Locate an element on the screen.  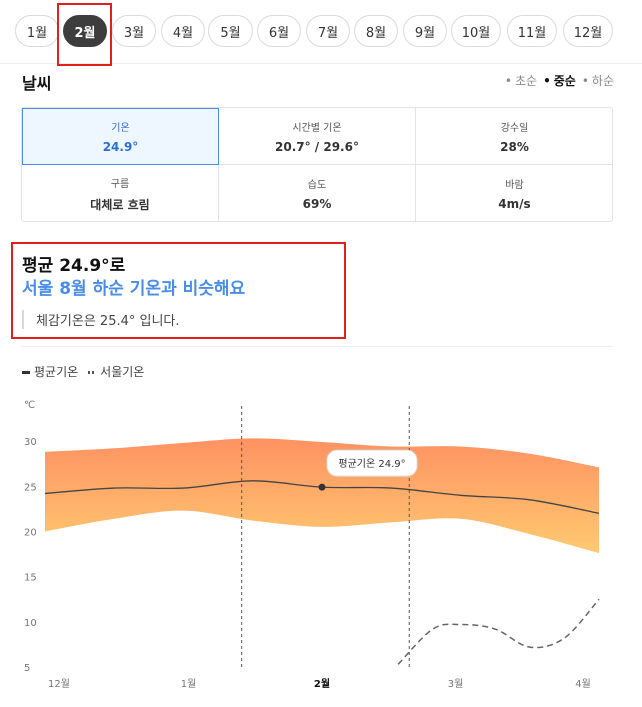
month-tab-1: 1월 is located at coordinates (37, 31).